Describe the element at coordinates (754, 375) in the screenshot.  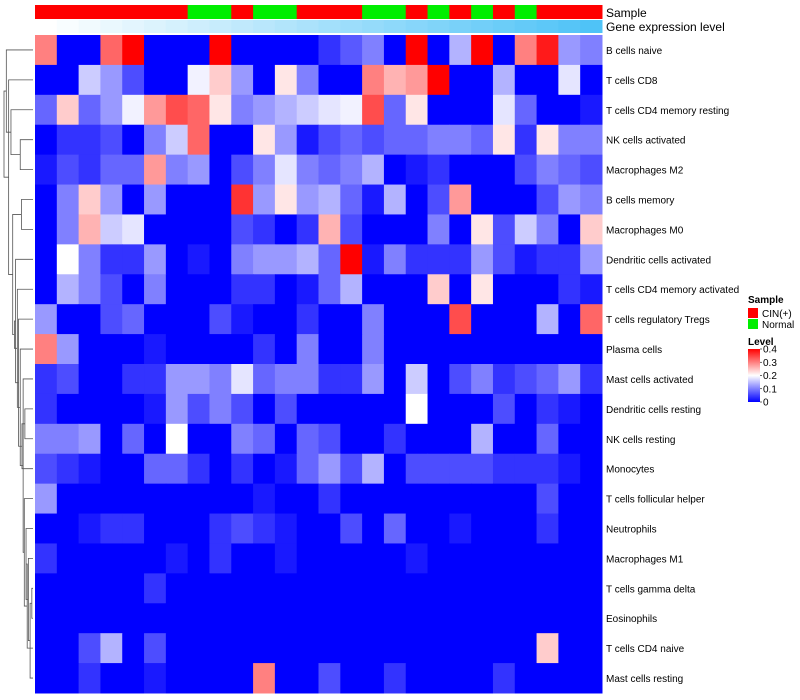
I see `level-colorbar` at that location.